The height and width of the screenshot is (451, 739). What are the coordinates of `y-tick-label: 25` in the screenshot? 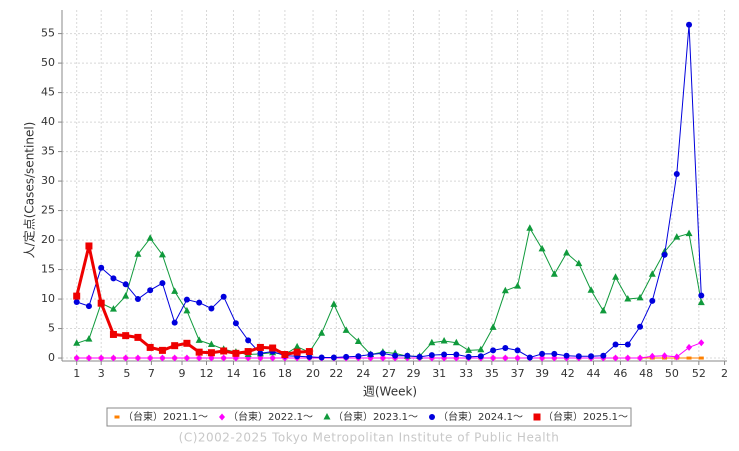 It's located at (48, 210).